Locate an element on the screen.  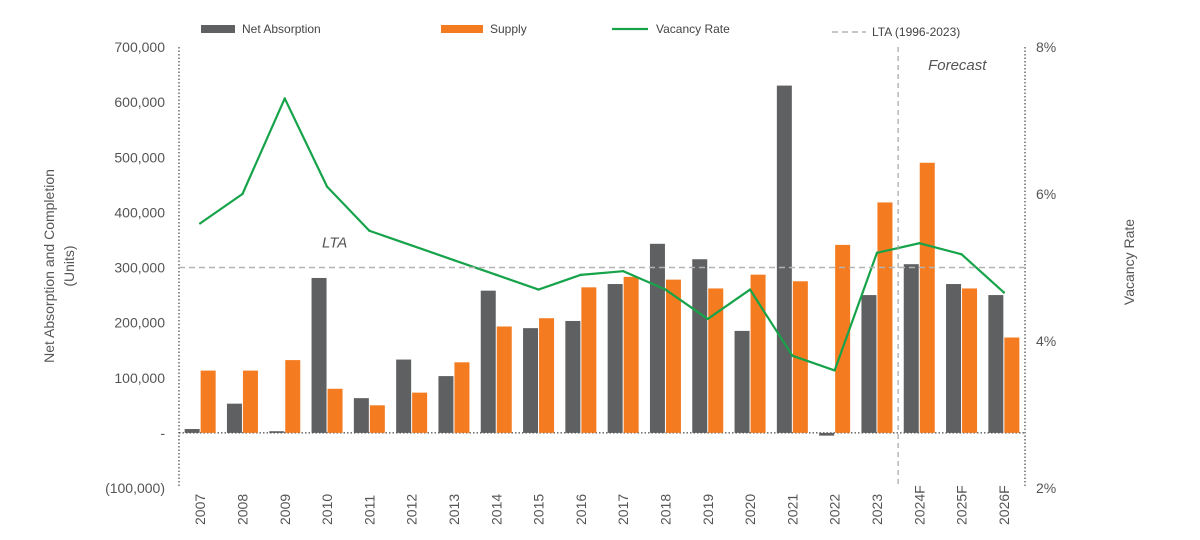
y-left-tick-label: (100,000) is located at coordinates (135, 488).